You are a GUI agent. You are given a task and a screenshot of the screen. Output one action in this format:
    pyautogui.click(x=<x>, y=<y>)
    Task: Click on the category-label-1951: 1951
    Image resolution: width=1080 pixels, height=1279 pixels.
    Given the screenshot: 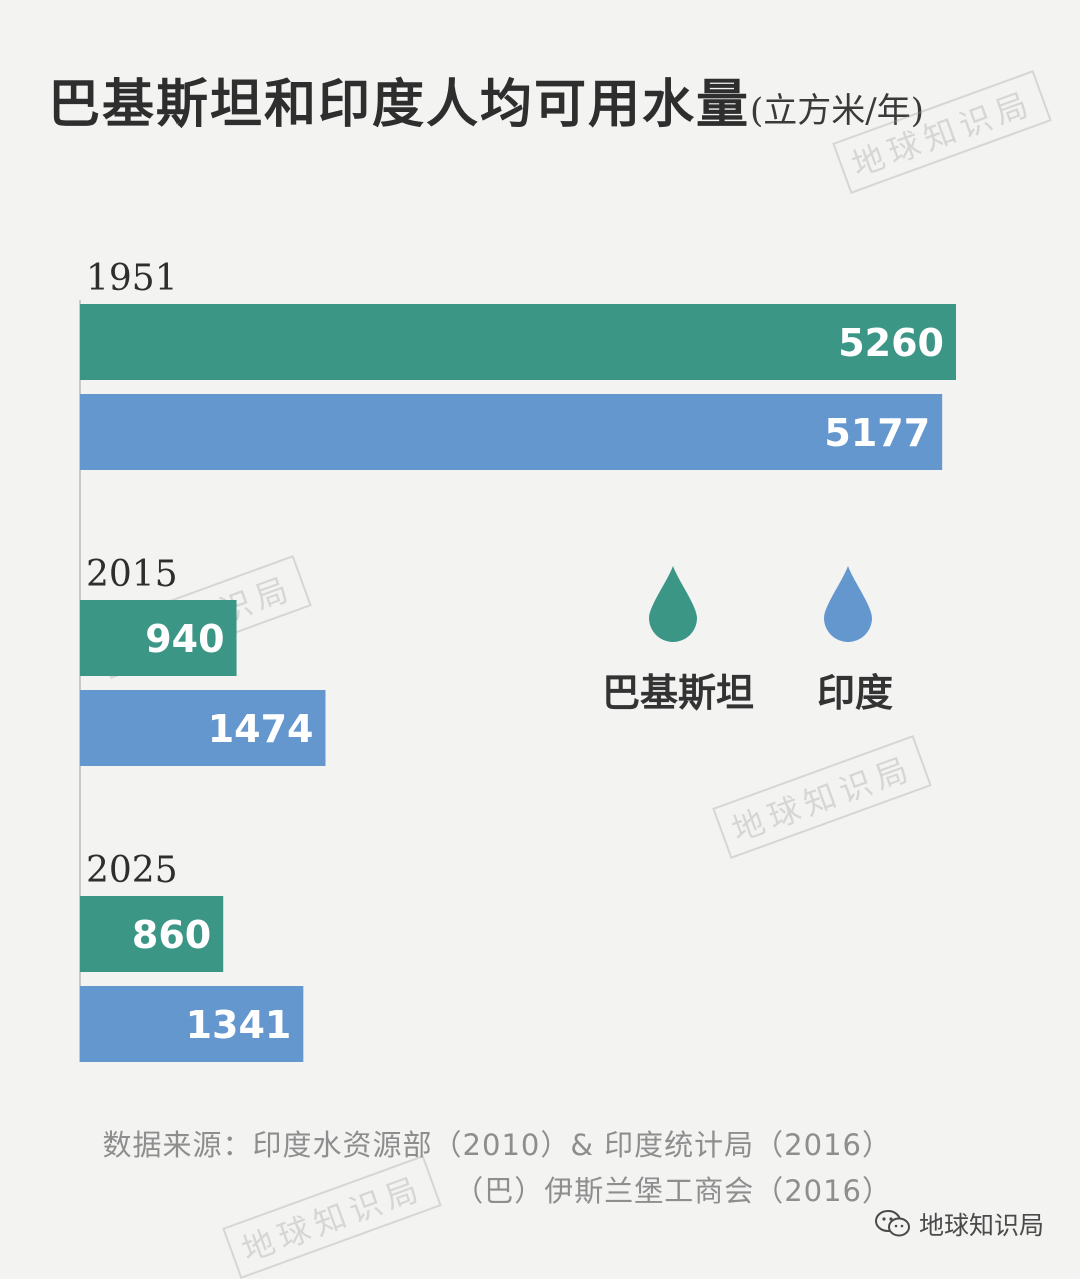 What is the action you would take?
    pyautogui.click(x=132, y=278)
    